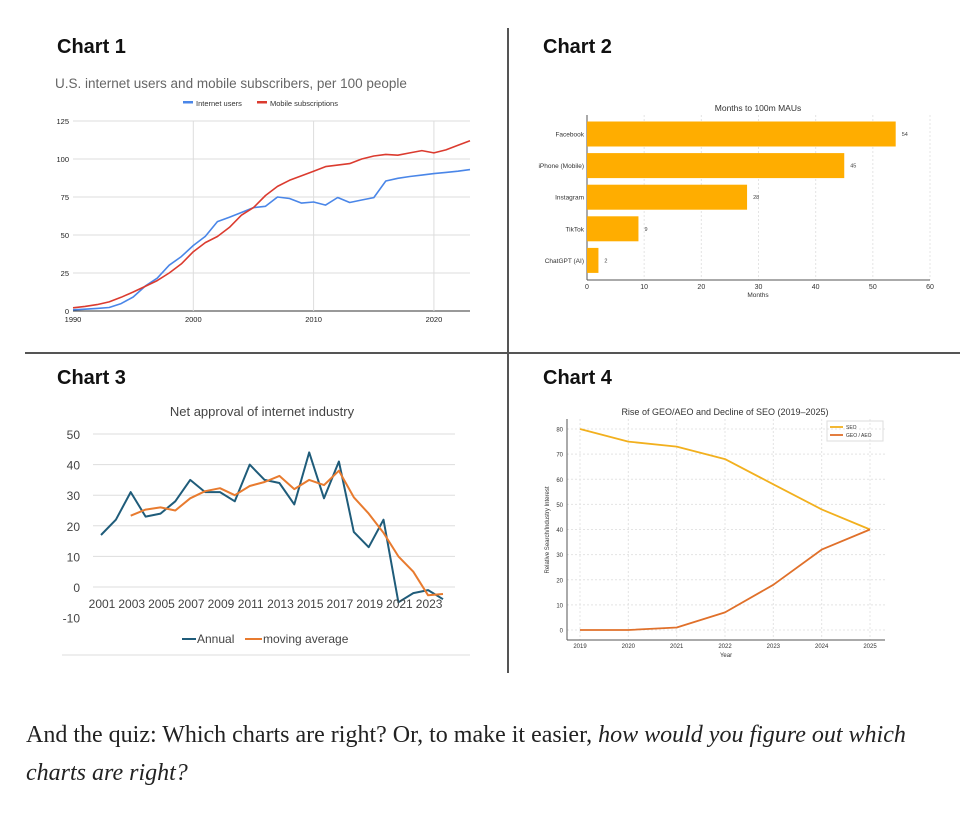 This screenshot has height=814, width=960. I want to click on x-tick-label: 60, so click(930, 287).